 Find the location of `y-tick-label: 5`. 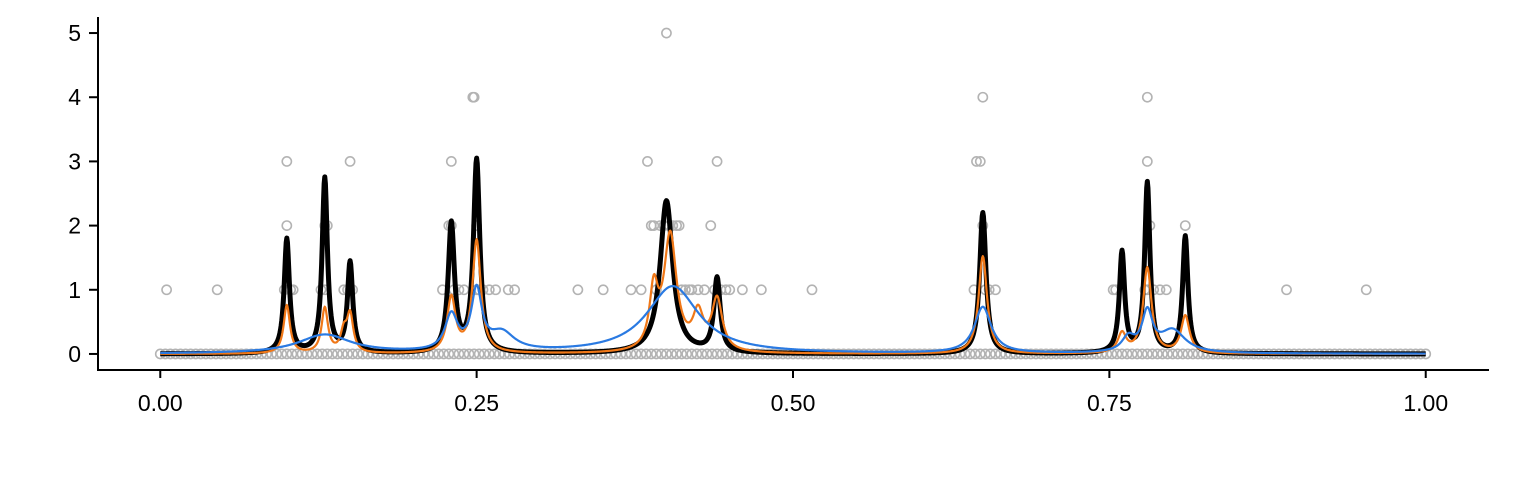

y-tick-label: 5 is located at coordinates (74, 33).